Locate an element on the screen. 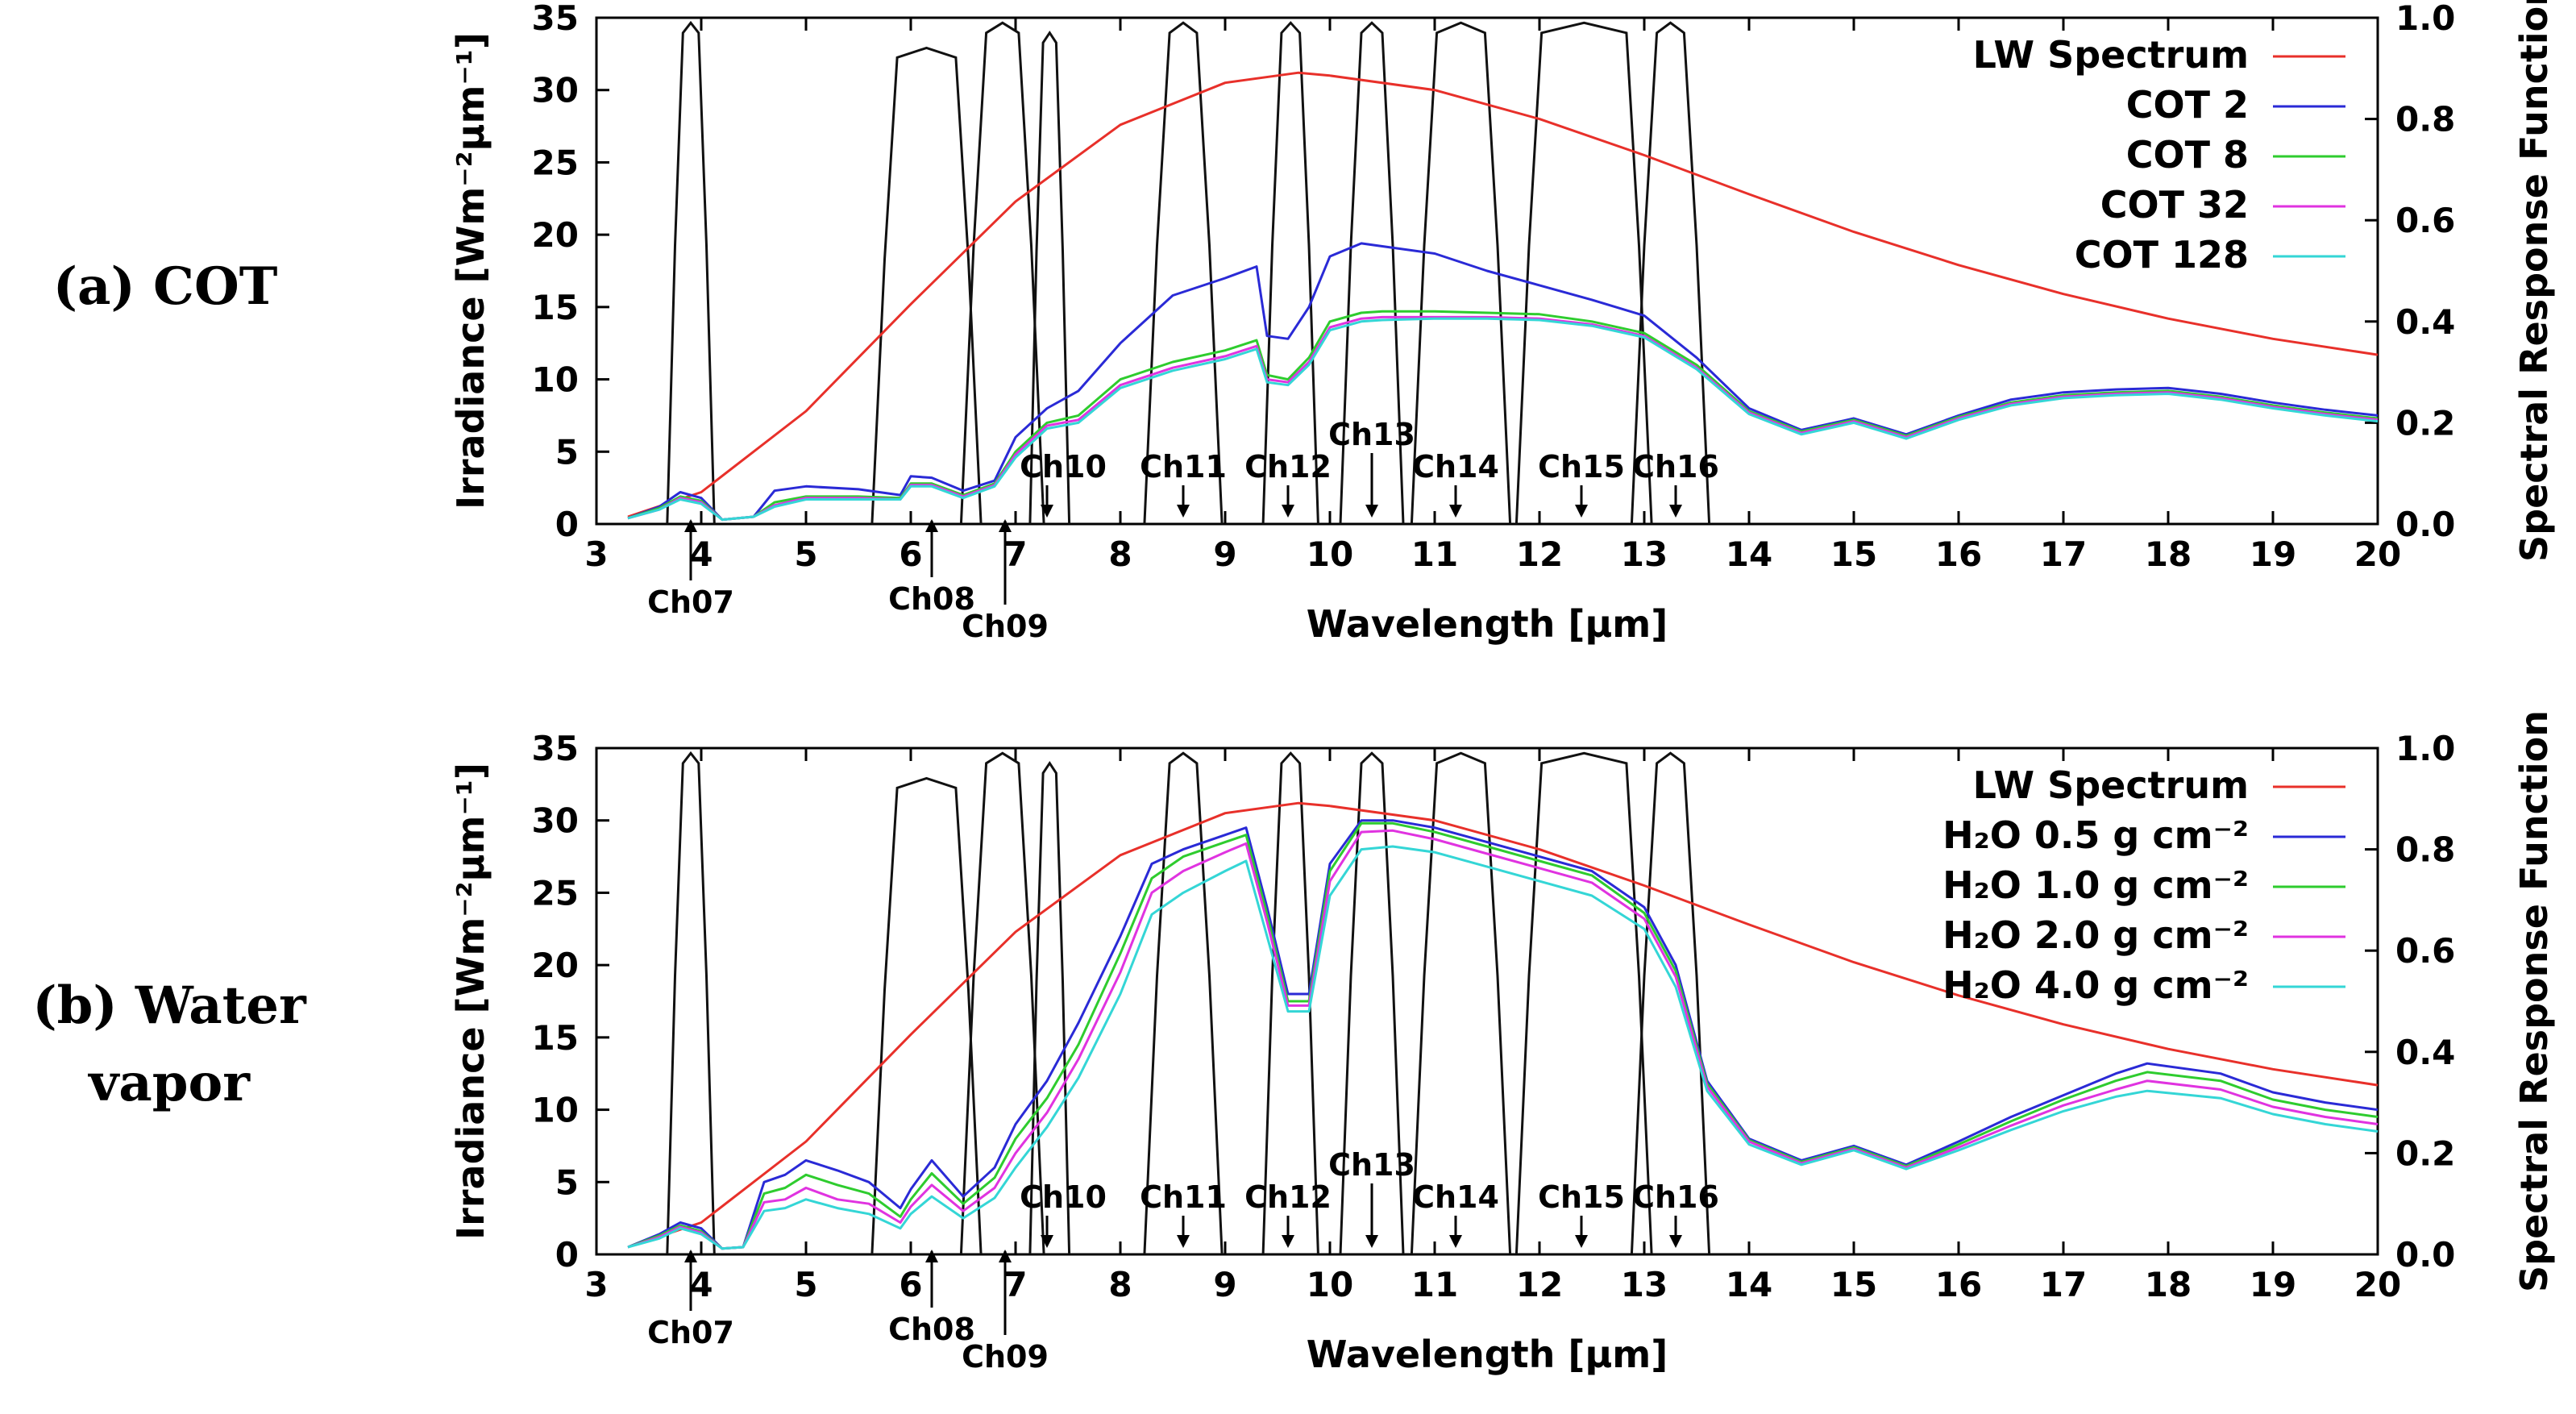  srf-curve-ch08 is located at coordinates (926, 1015).